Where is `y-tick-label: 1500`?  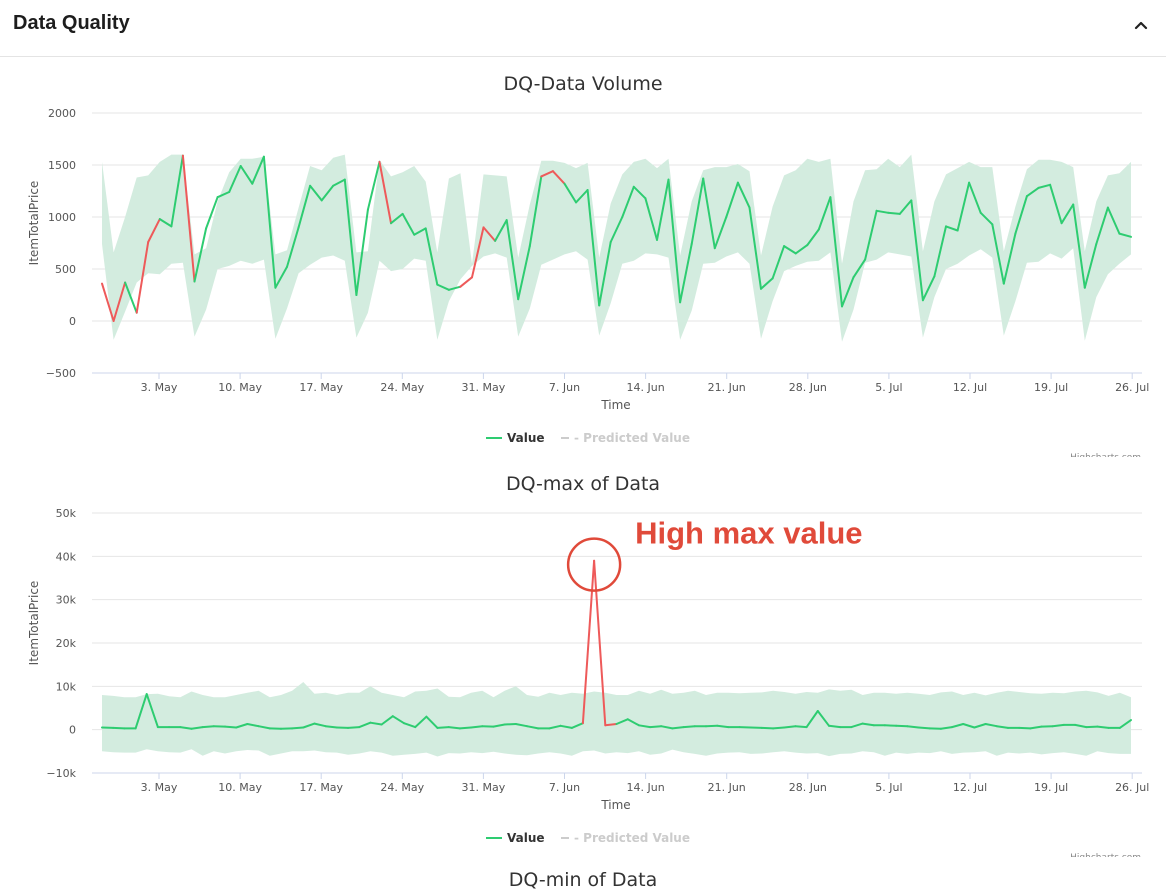
y-tick-label: 1500 is located at coordinates (62, 165).